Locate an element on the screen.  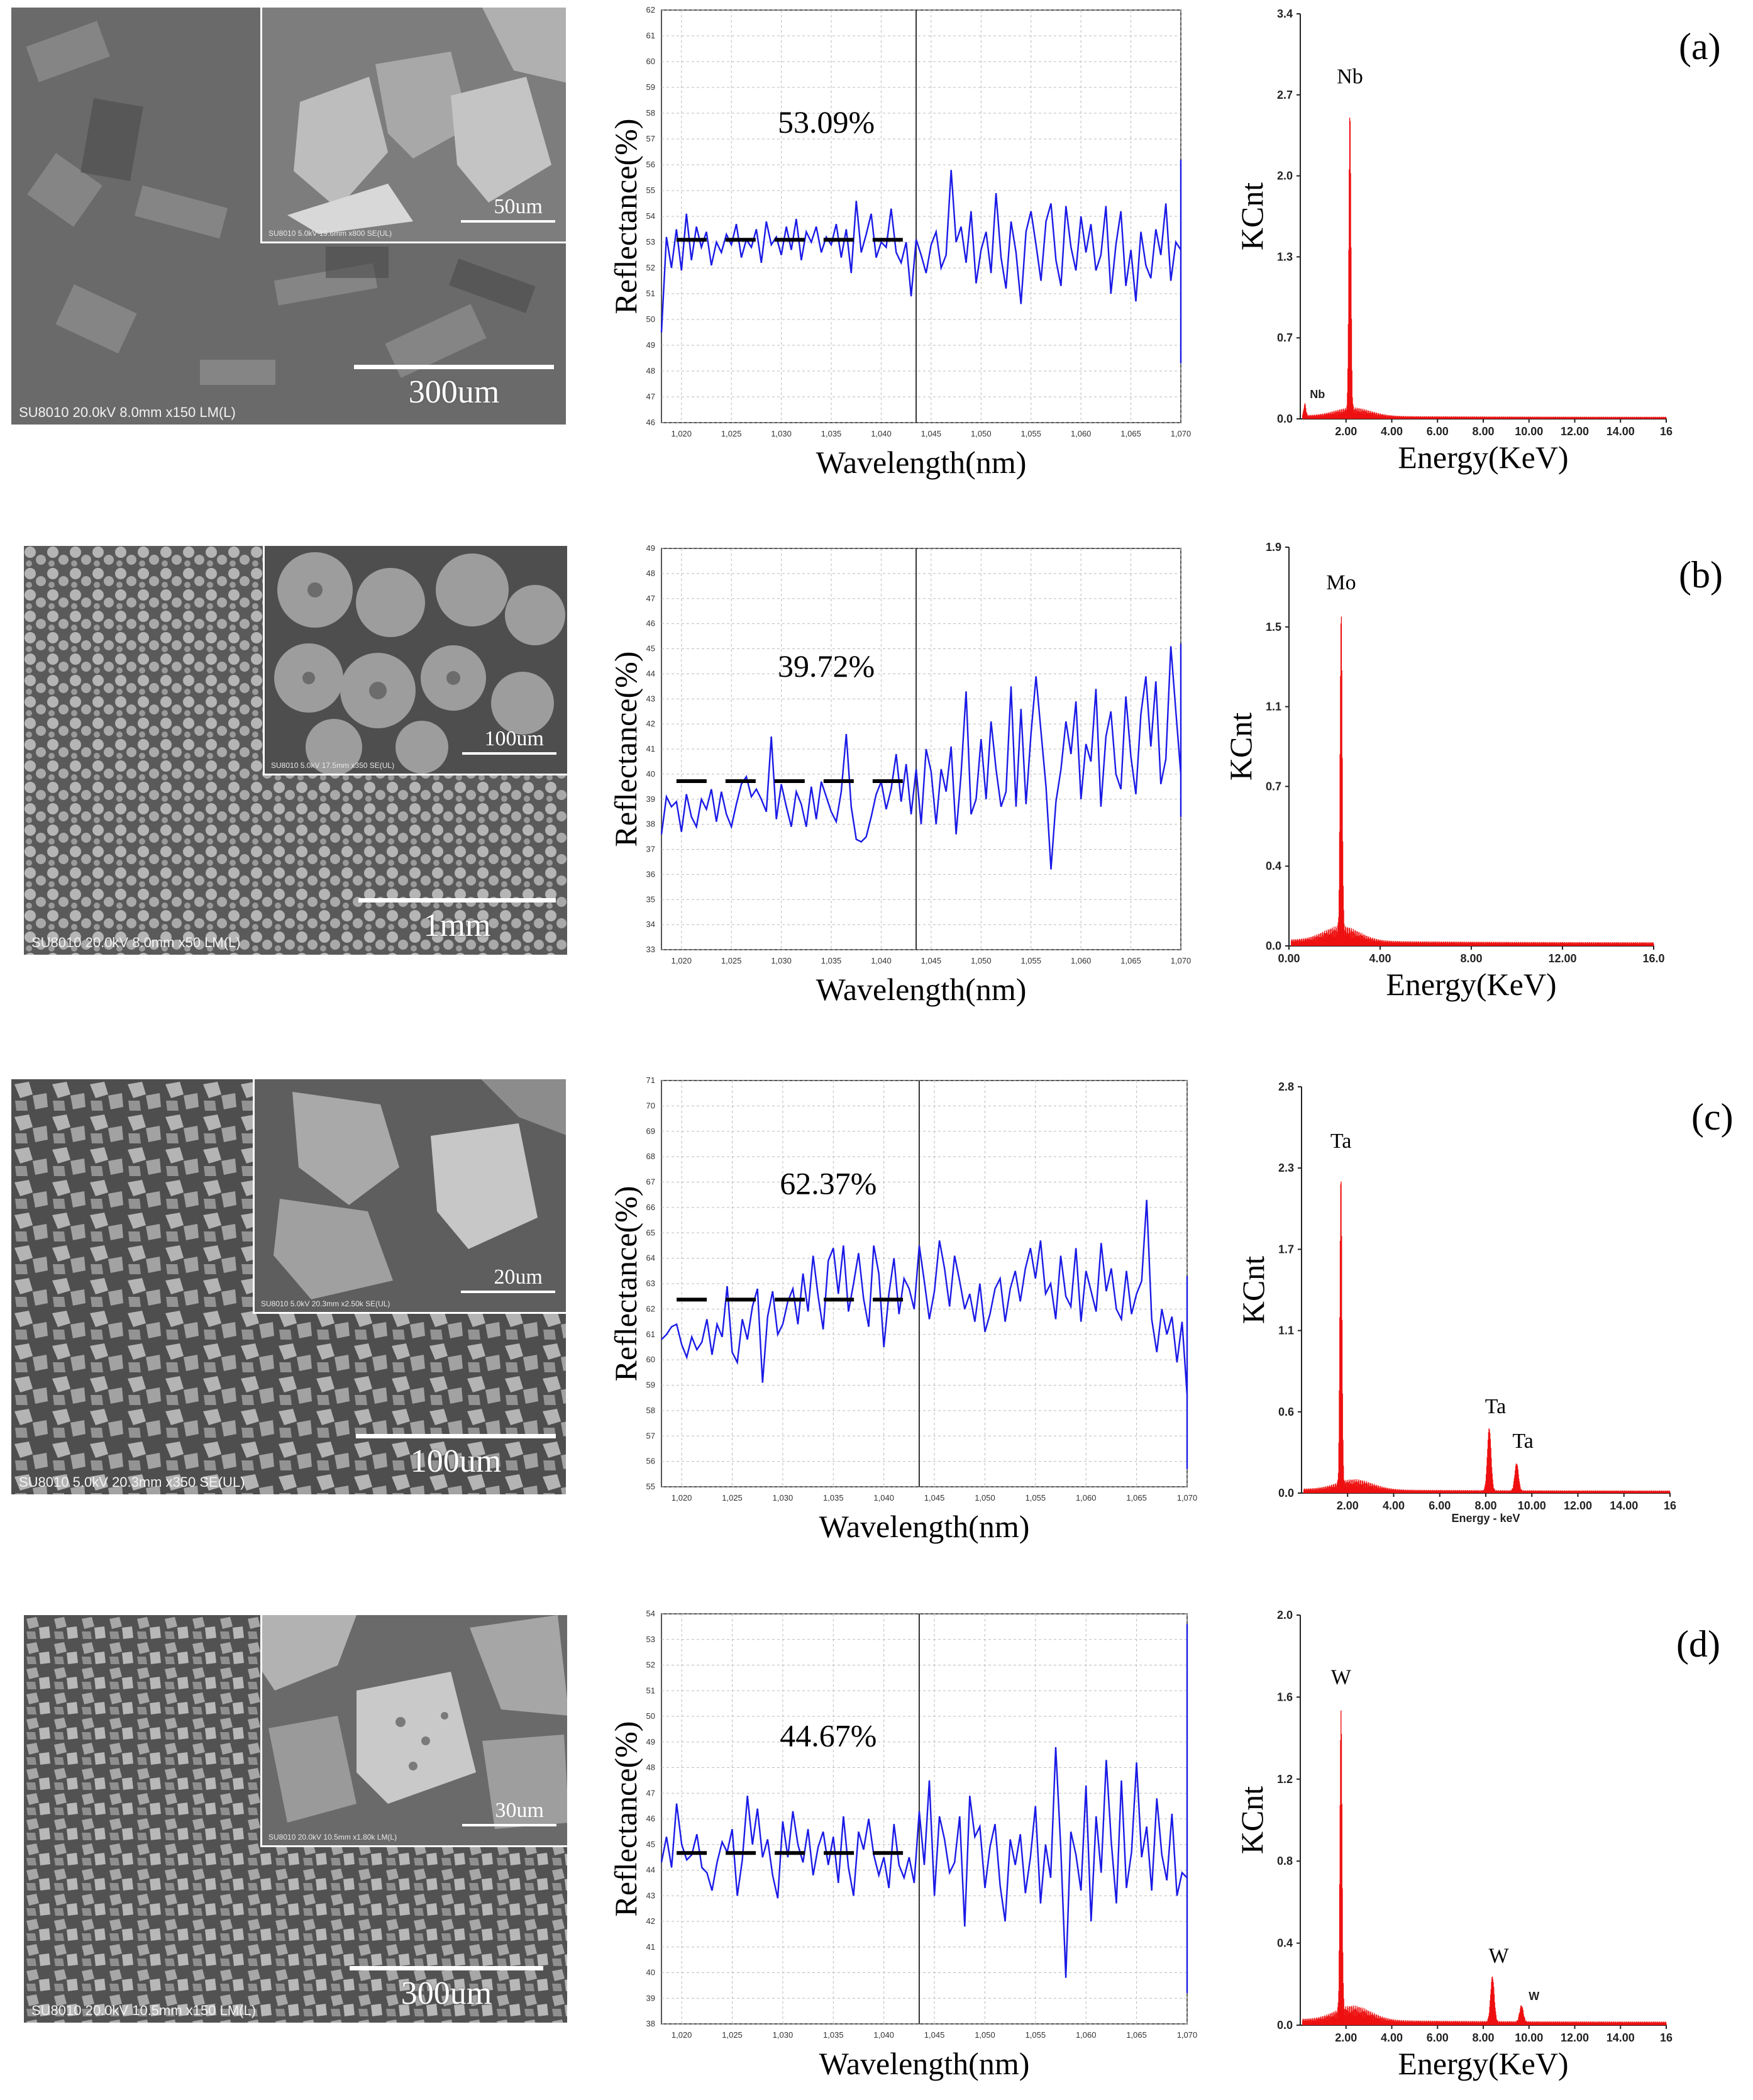
x-tick-d: 1,045 is located at coordinates (934, 2035).